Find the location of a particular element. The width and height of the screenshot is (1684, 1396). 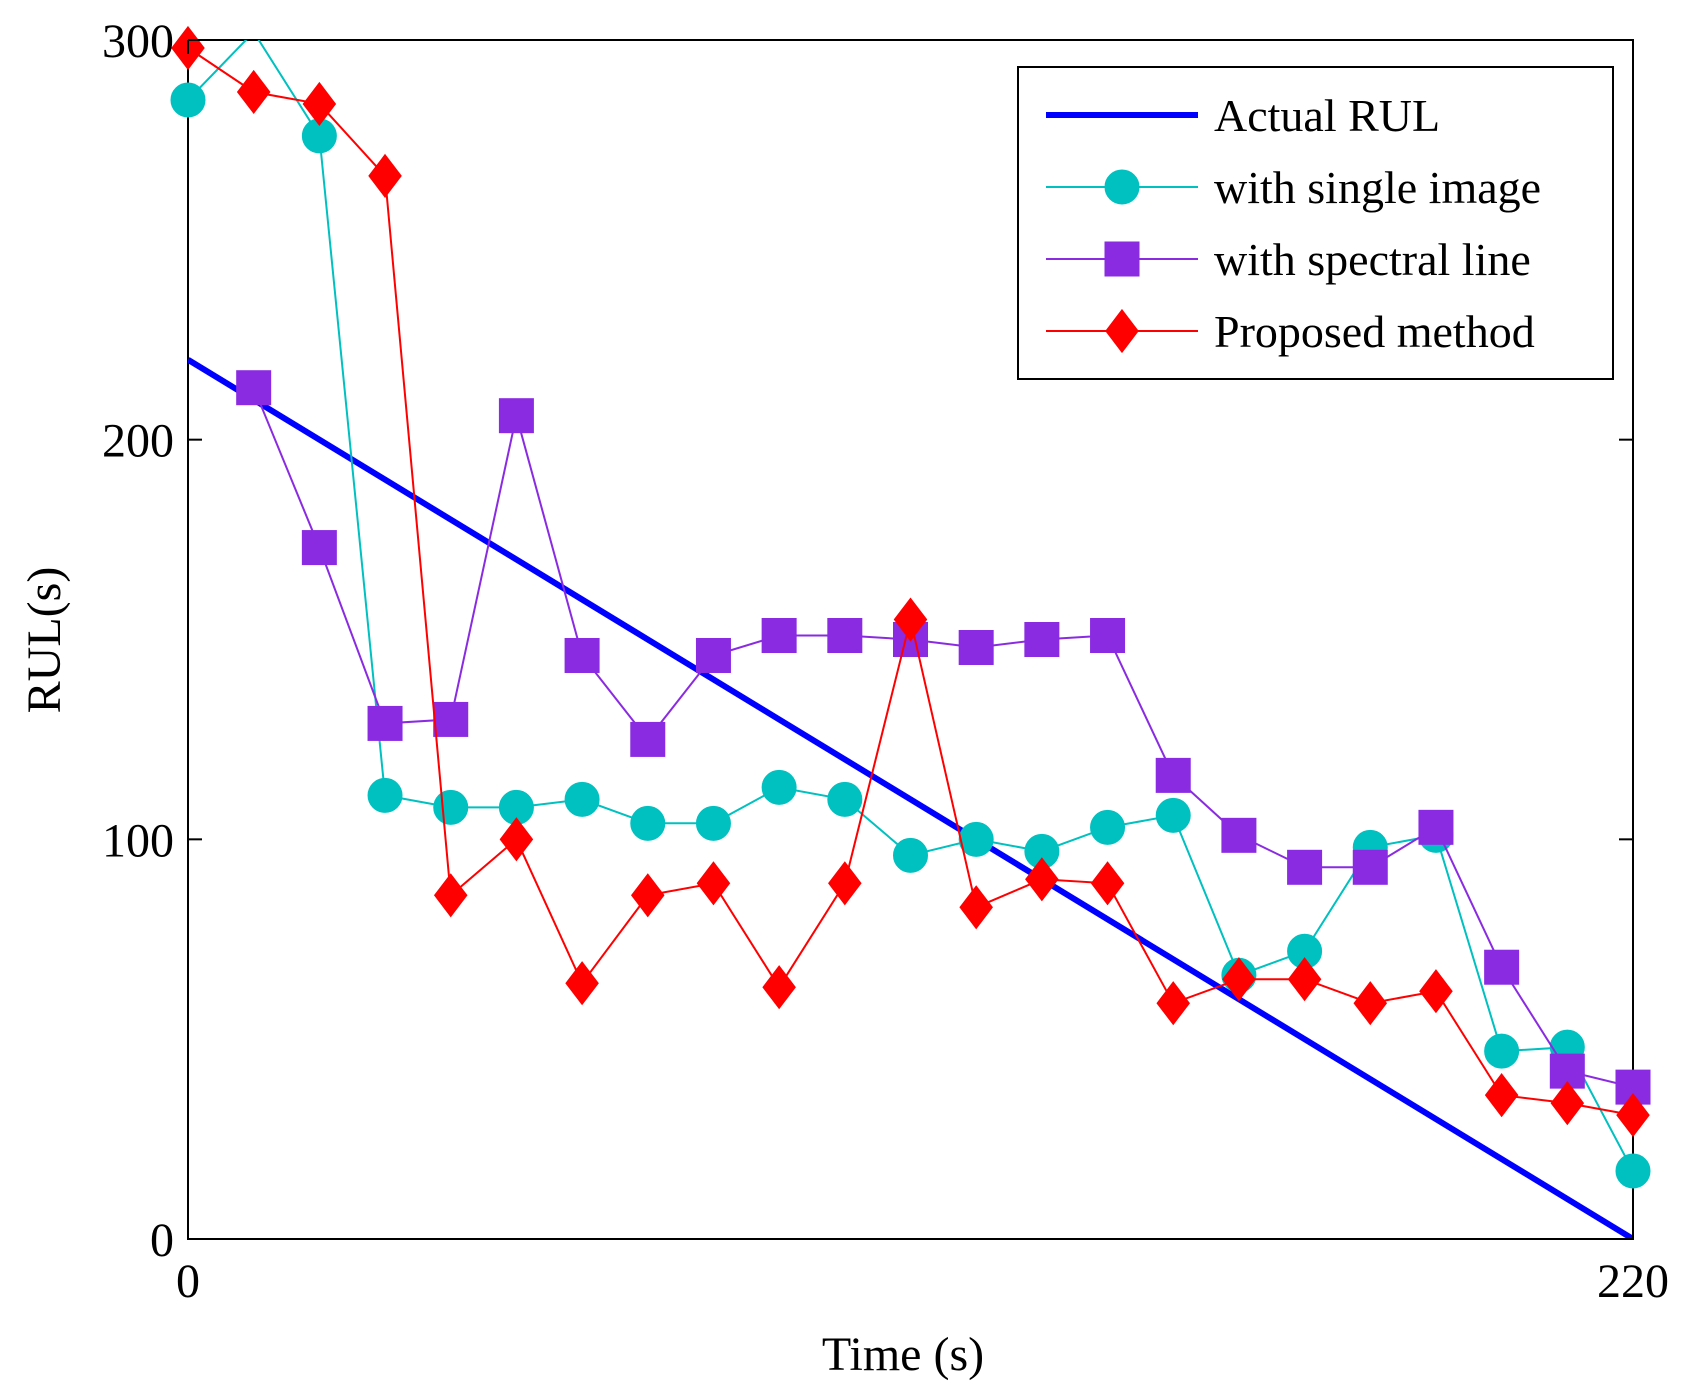

legend-label-actual-rul: Actual RUL is located at coordinates (1327, 115).